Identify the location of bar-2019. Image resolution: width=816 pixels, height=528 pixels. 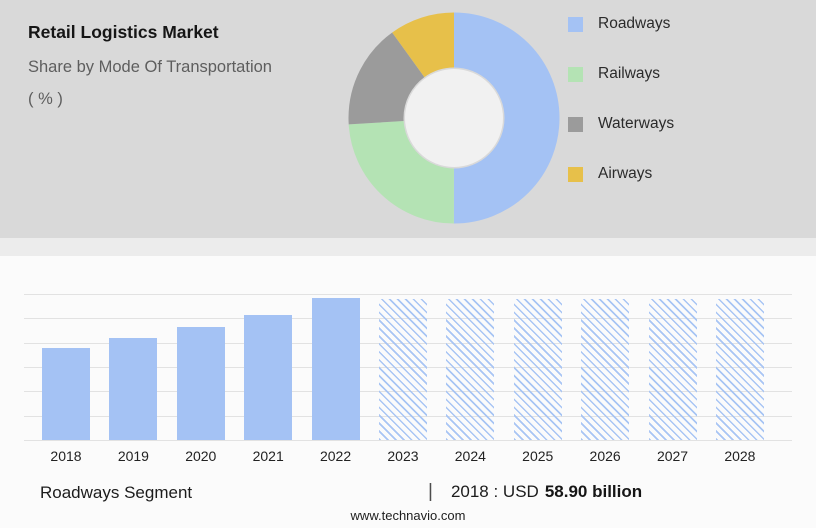
(133, 388).